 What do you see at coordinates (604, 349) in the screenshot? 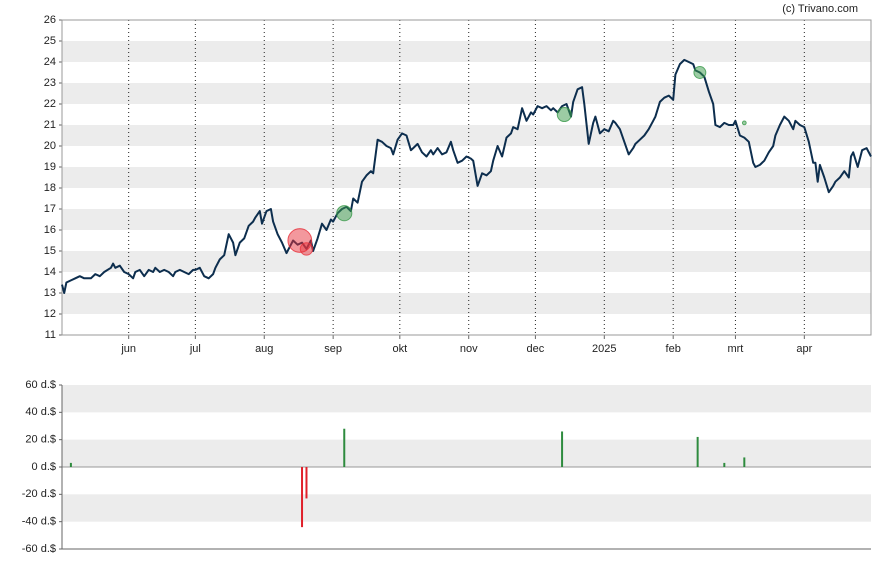
I see `x-tick-label: 2025` at bounding box center [604, 349].